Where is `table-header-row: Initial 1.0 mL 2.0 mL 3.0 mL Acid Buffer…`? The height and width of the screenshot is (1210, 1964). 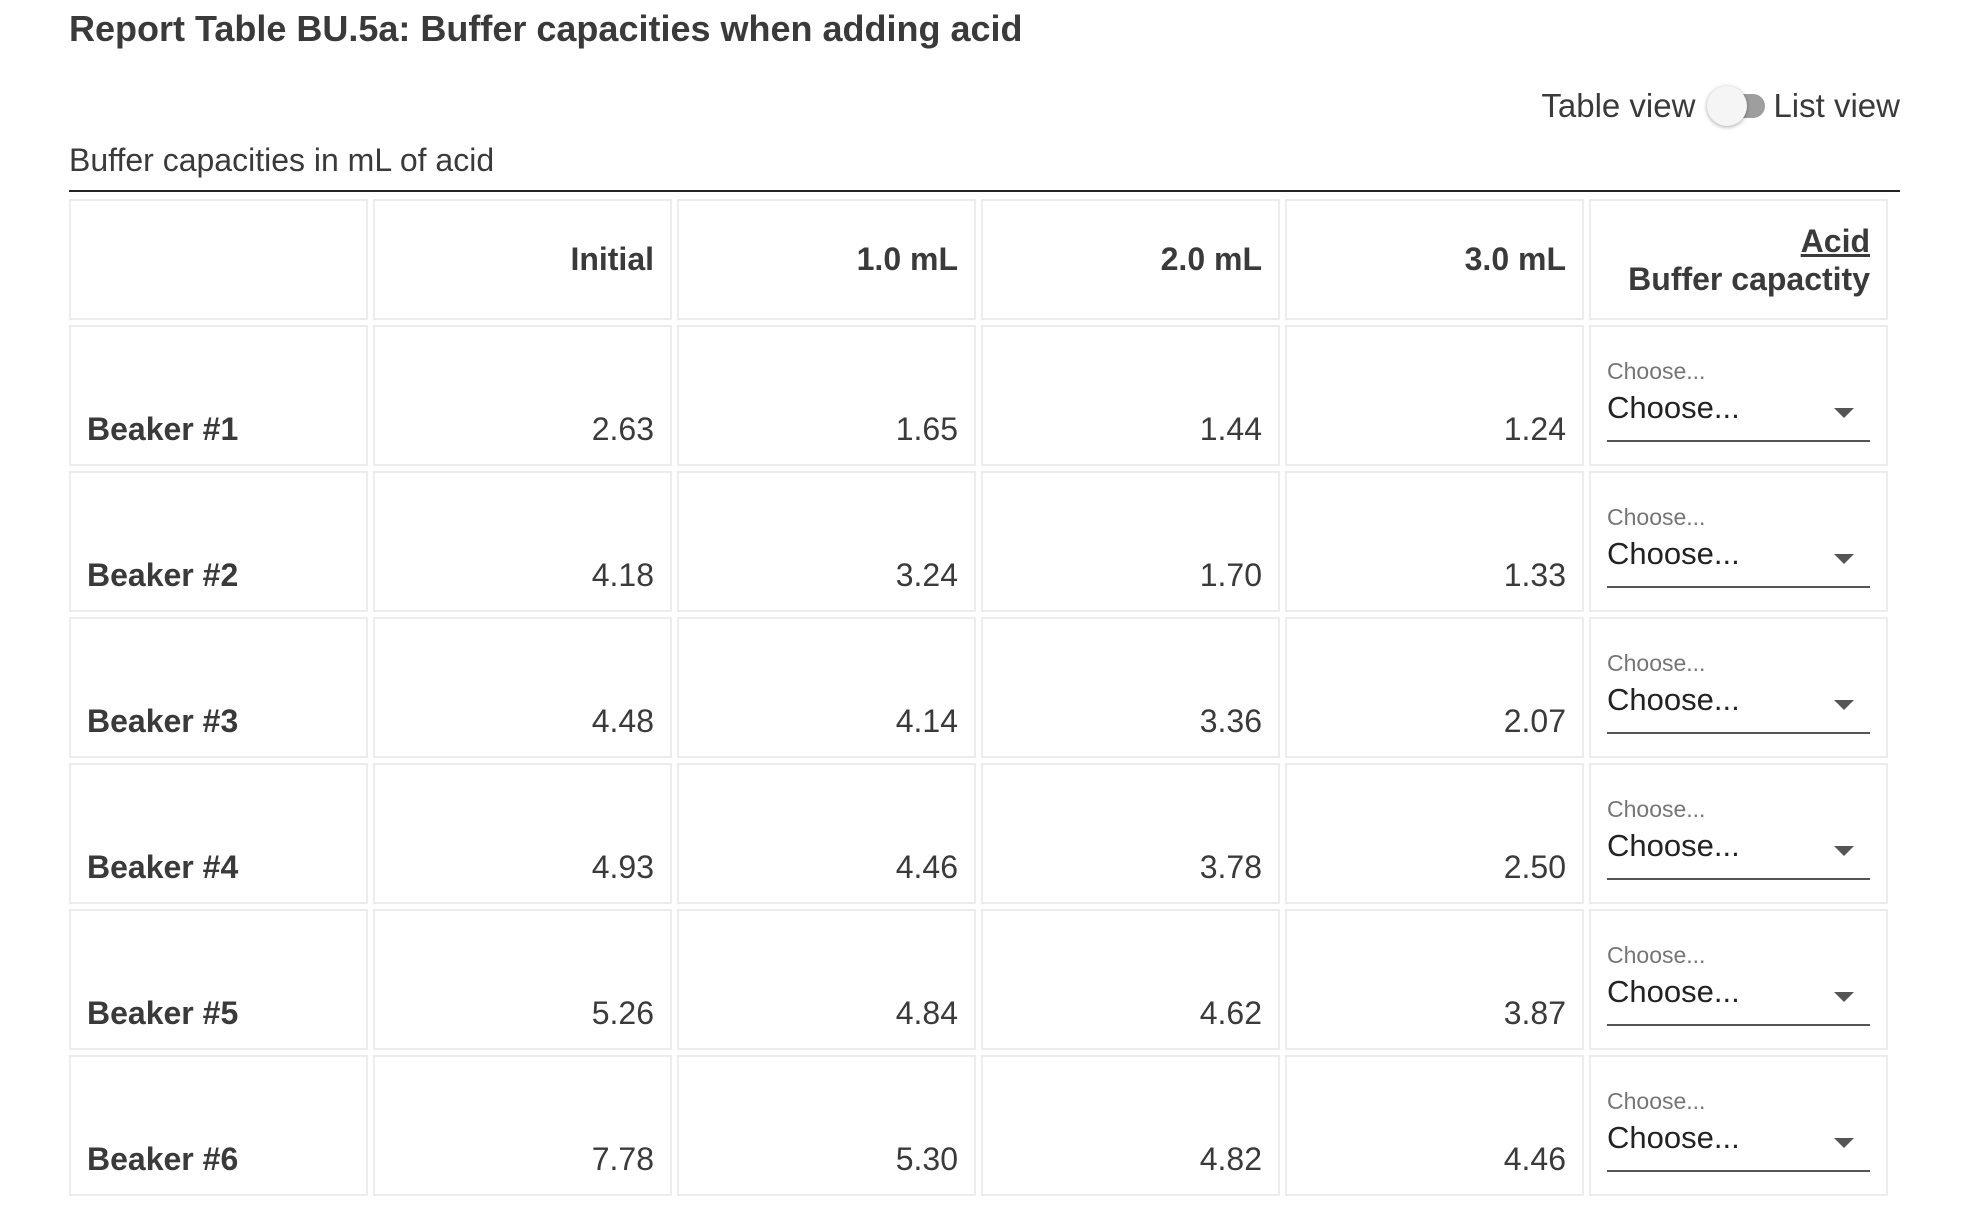
table-header-row: Initial 1.0 mL 2.0 mL 3.0 mL Acid Buffer… is located at coordinates (978, 259).